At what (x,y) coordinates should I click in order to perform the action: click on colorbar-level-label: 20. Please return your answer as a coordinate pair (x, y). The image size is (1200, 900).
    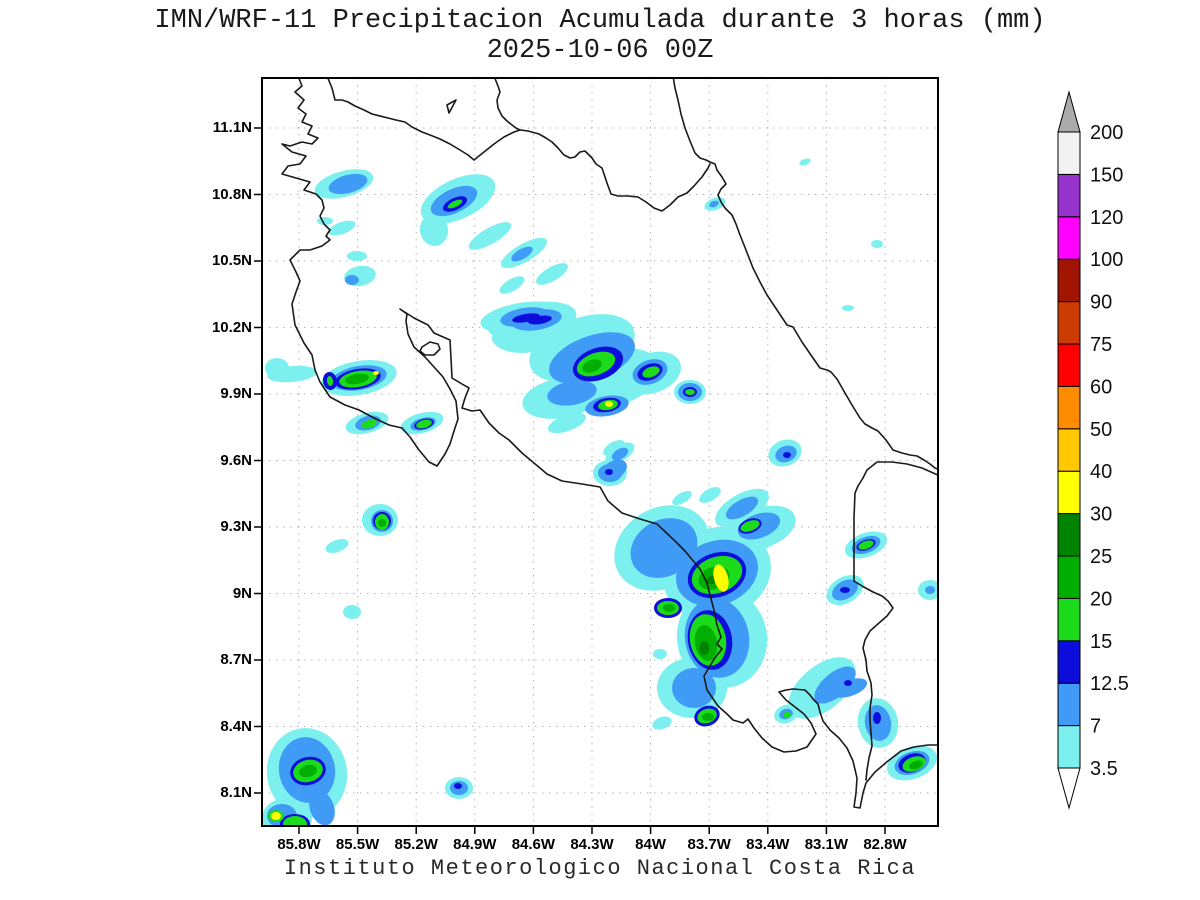
    Looking at the image, I should click on (1101, 599).